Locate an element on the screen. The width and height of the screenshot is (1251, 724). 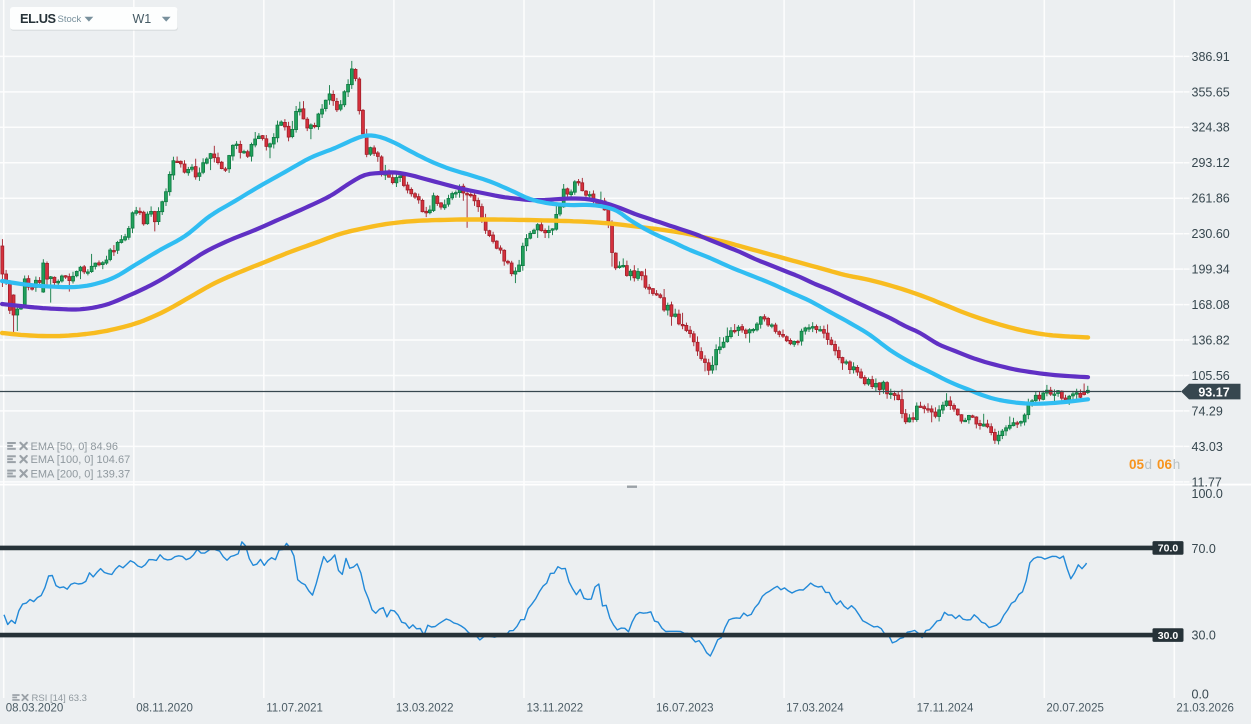
svg-text: 20.07.2025 is located at coordinates (1075, 709).